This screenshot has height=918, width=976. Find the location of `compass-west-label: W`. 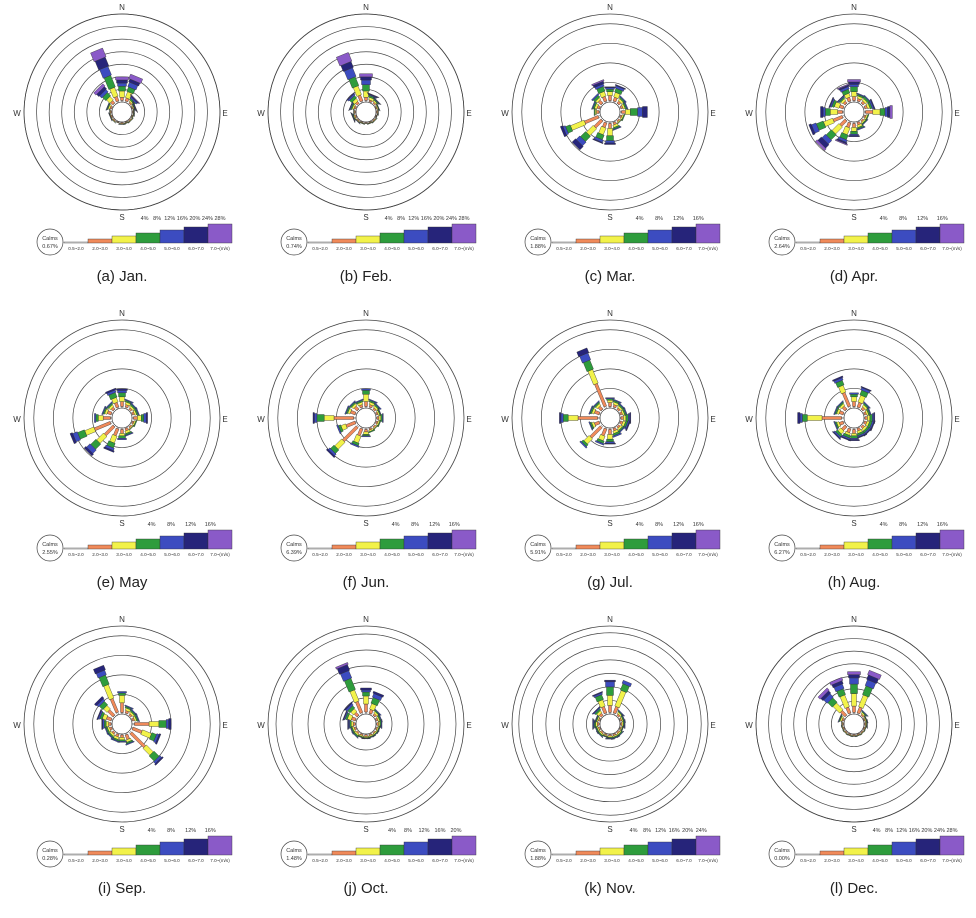

compass-west-label: W is located at coordinates (17, 419).